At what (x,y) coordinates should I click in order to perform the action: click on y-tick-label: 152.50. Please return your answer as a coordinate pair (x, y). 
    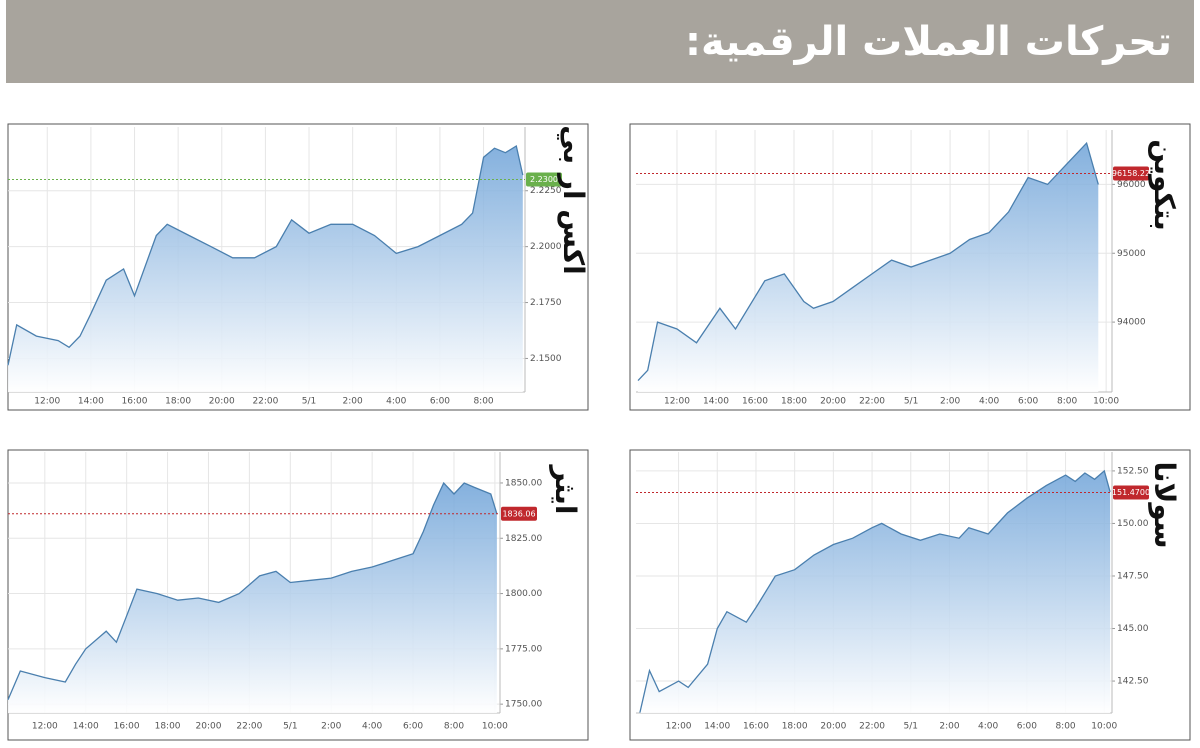
    Looking at the image, I should click on (1133, 471).